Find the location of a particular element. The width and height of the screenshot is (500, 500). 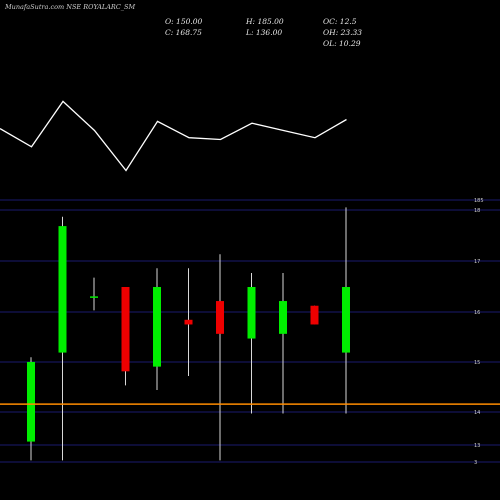

chart-title: MunafaSutra.com NSE ROYALARC_SM is located at coordinates (70, 7).